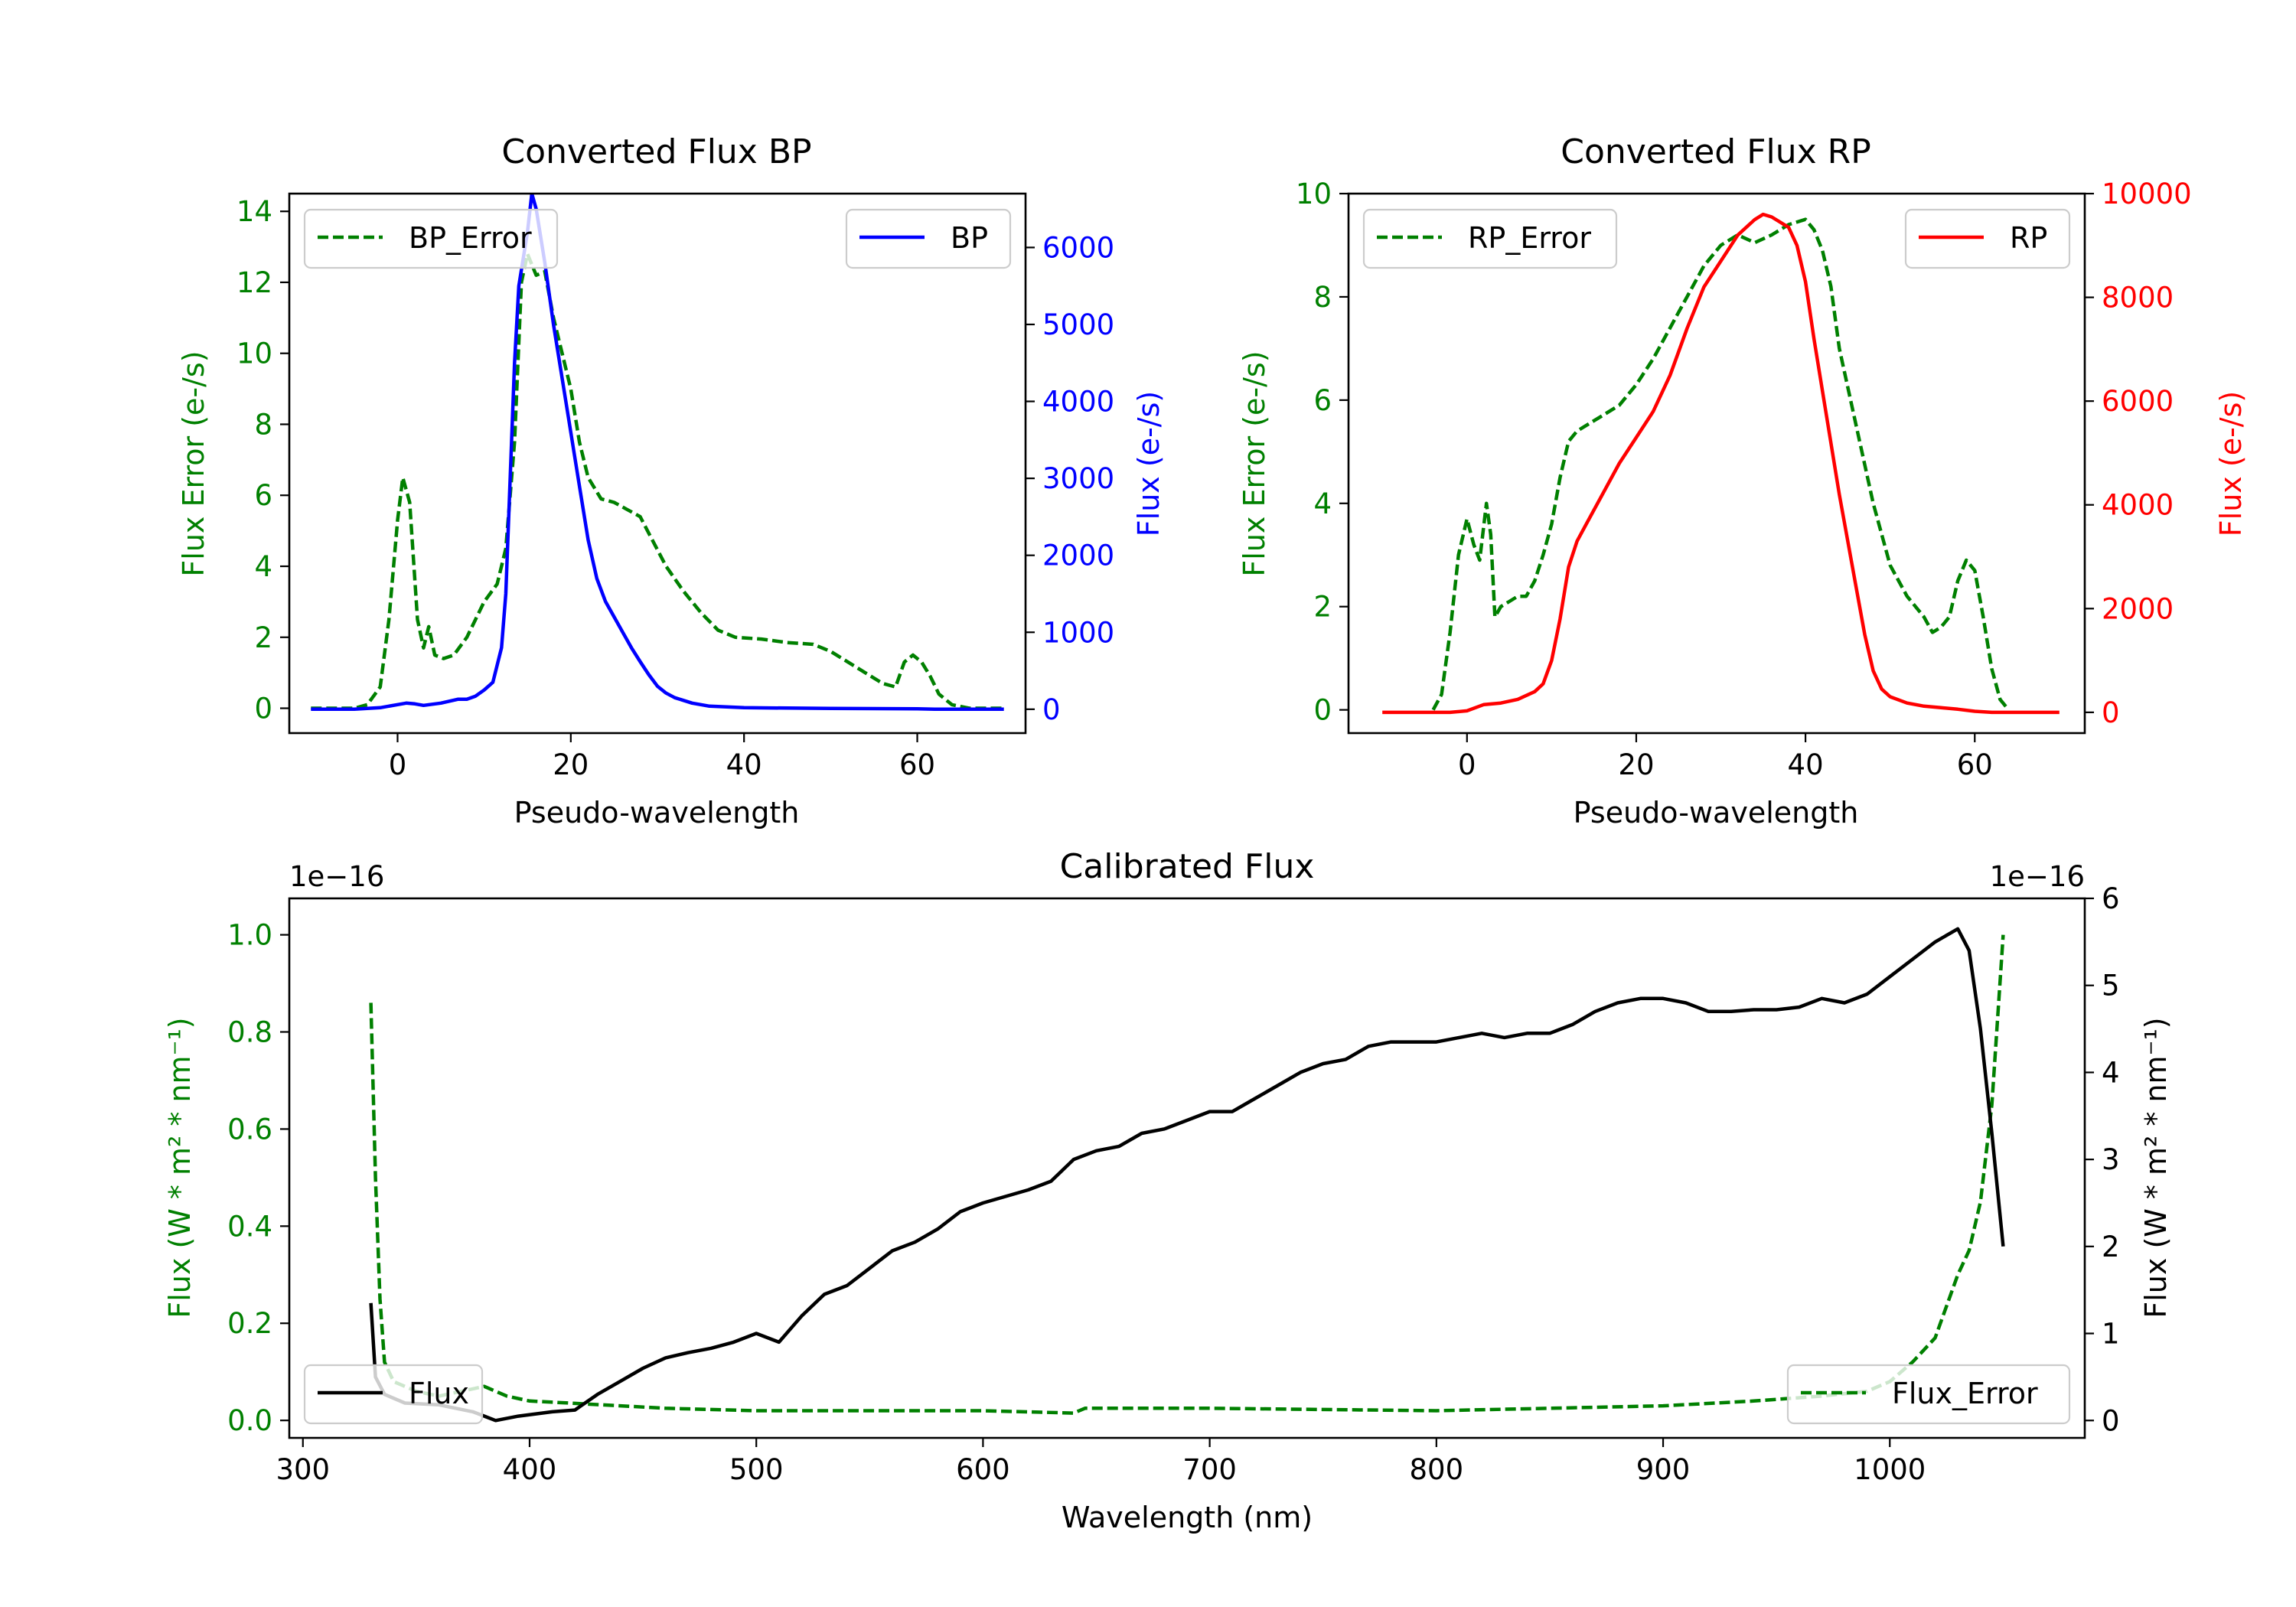  Describe the element at coordinates (657, 813) in the screenshot. I see `bp-x-axis-label: Pseudo-wavelength` at that location.